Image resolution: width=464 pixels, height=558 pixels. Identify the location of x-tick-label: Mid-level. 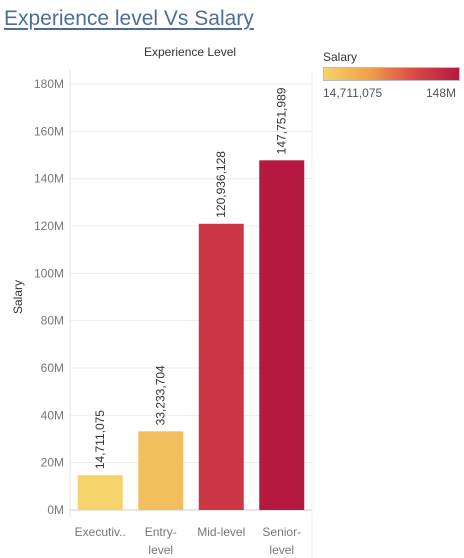
(221, 532).